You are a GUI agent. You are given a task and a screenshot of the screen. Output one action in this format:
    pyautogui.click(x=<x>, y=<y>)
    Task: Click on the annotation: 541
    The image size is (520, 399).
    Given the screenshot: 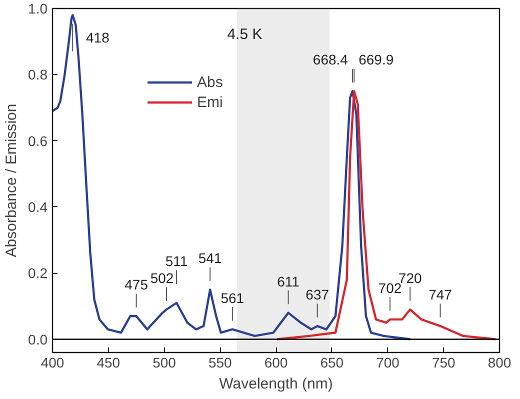 What is the action you would take?
    pyautogui.click(x=210, y=258)
    